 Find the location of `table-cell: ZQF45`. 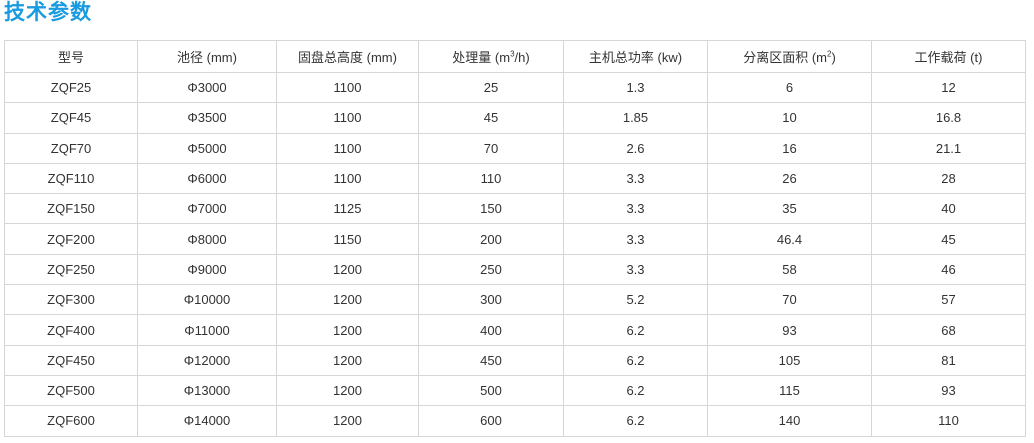

table-cell: ZQF45 is located at coordinates (71, 118).